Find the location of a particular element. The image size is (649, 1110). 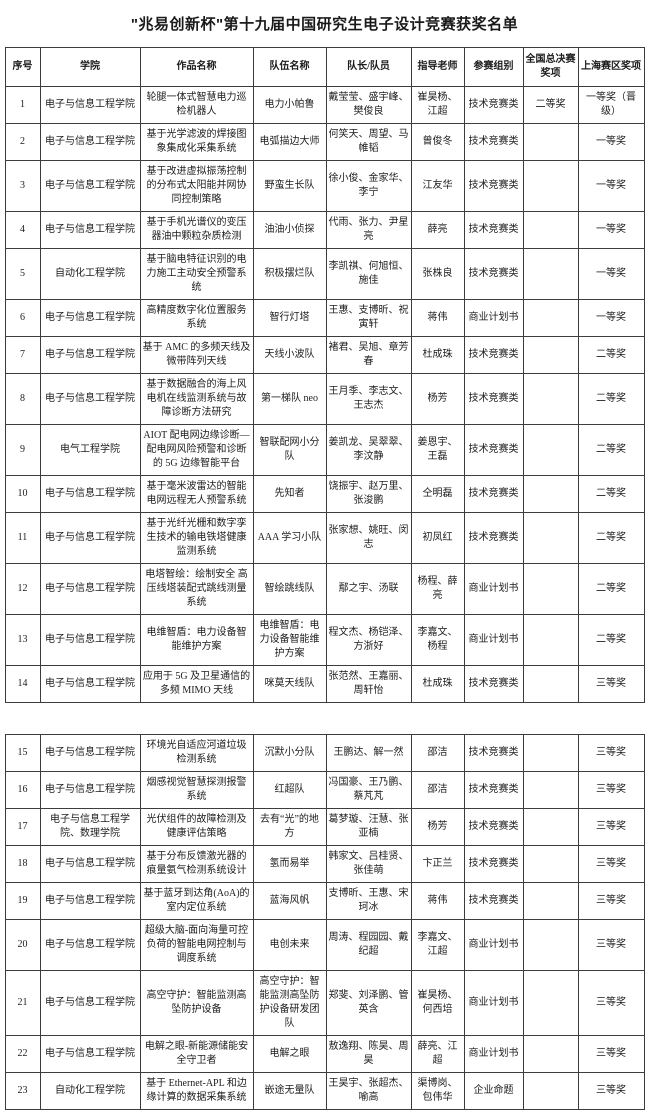

cell-team: 红超队 is located at coordinates (289, 790).